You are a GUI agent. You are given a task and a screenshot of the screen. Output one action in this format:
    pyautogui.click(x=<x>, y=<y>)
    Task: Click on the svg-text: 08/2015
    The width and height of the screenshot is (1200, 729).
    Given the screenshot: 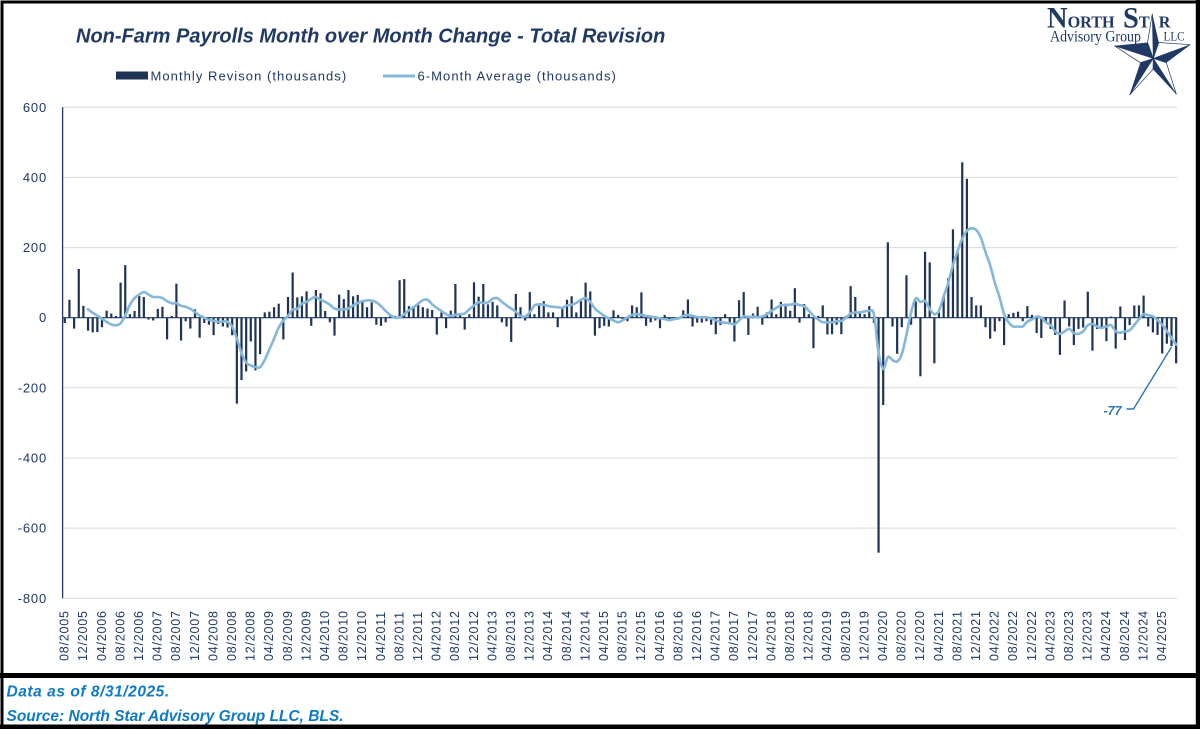 What is the action you would take?
    pyautogui.click(x=623, y=635)
    